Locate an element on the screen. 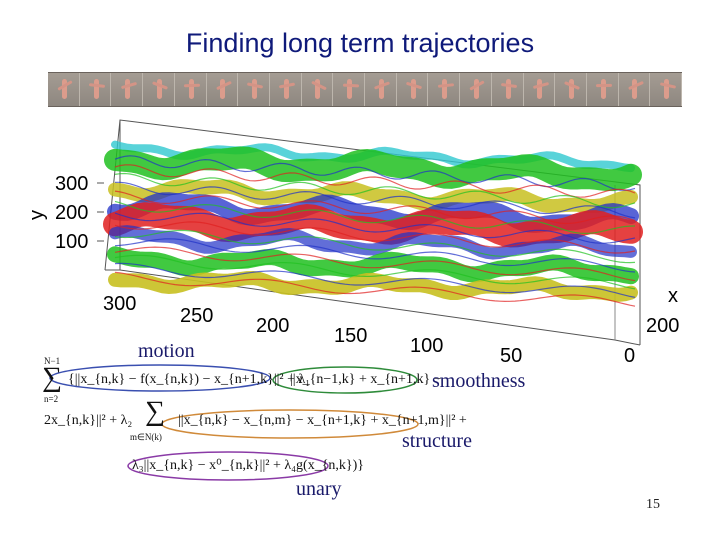  y-tick-label: 300 is located at coordinates (71, 184).